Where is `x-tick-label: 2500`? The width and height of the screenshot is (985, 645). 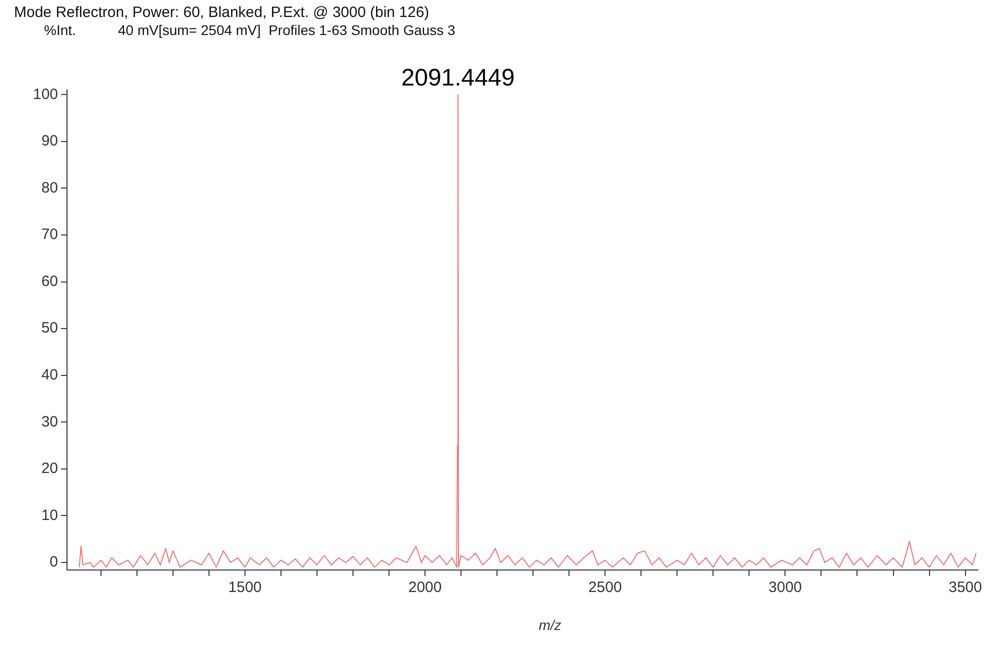
x-tick-label: 2500 is located at coordinates (605, 587).